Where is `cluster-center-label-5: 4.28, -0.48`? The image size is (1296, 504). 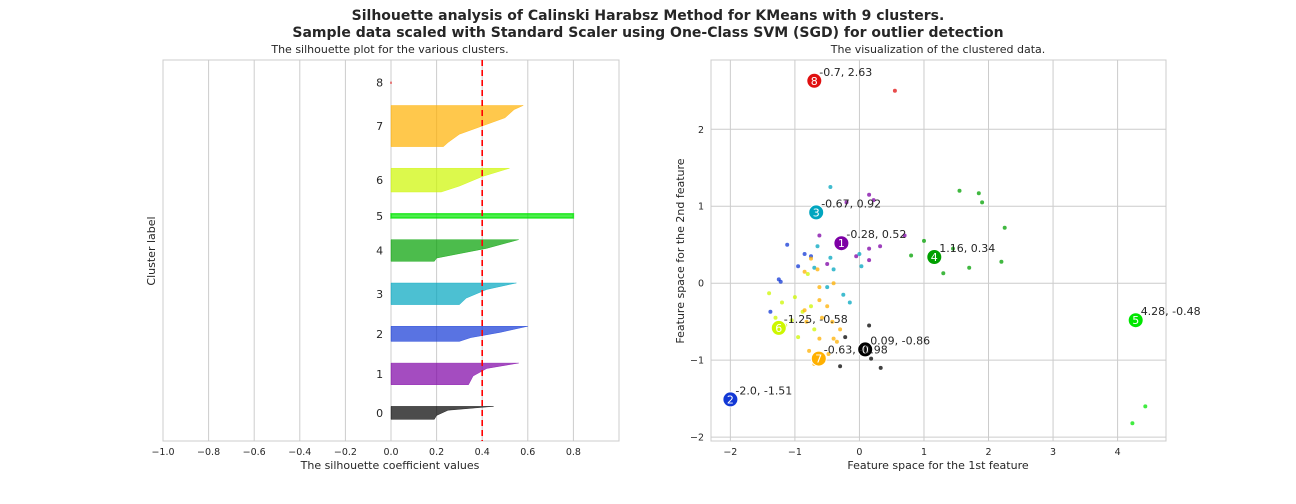 cluster-center-label-5: 4.28, -0.48 is located at coordinates (1171, 311).